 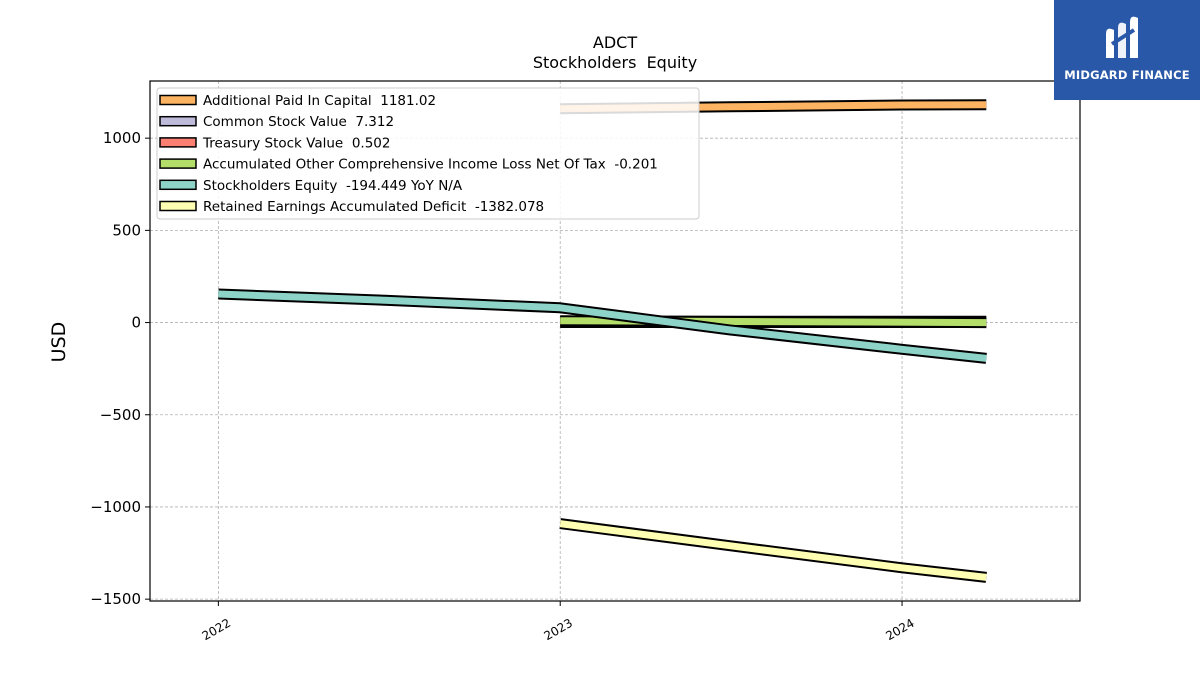 I want to click on legend-item: Common Stock Value 7.312, so click(x=276, y=122).